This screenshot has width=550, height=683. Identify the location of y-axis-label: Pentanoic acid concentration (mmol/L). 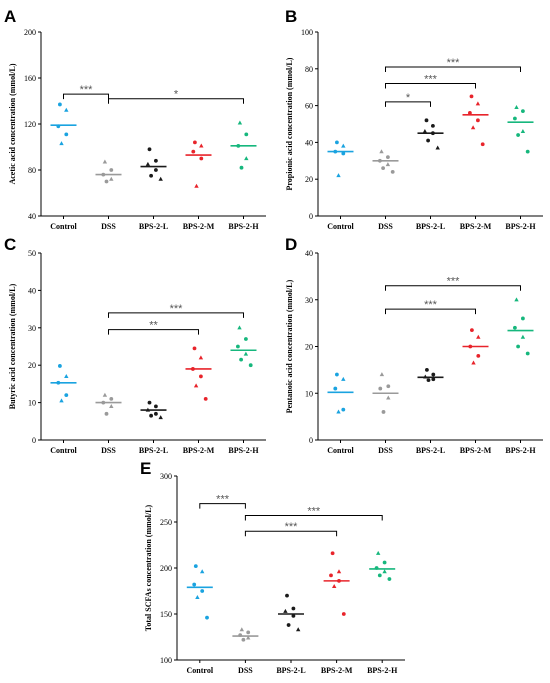
(289, 346).